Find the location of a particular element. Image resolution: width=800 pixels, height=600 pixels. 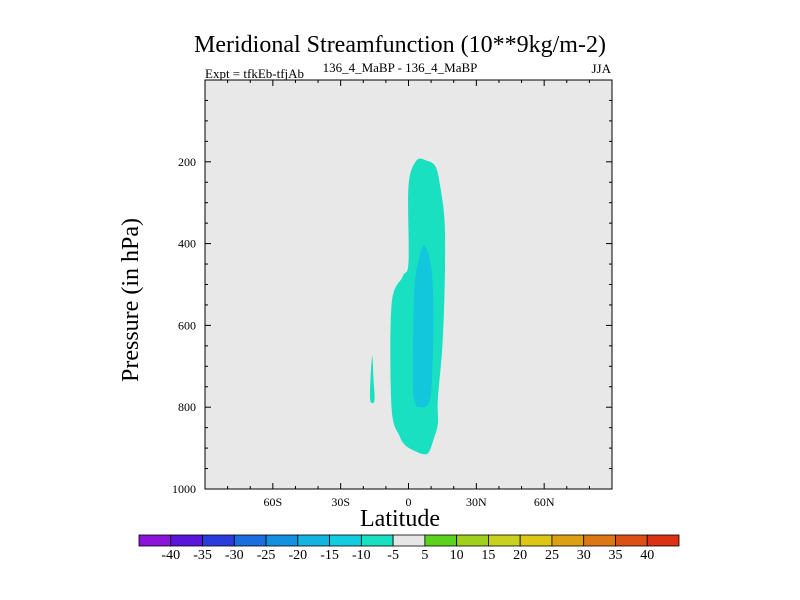

x-tick-label: 60S is located at coordinates (272, 502).